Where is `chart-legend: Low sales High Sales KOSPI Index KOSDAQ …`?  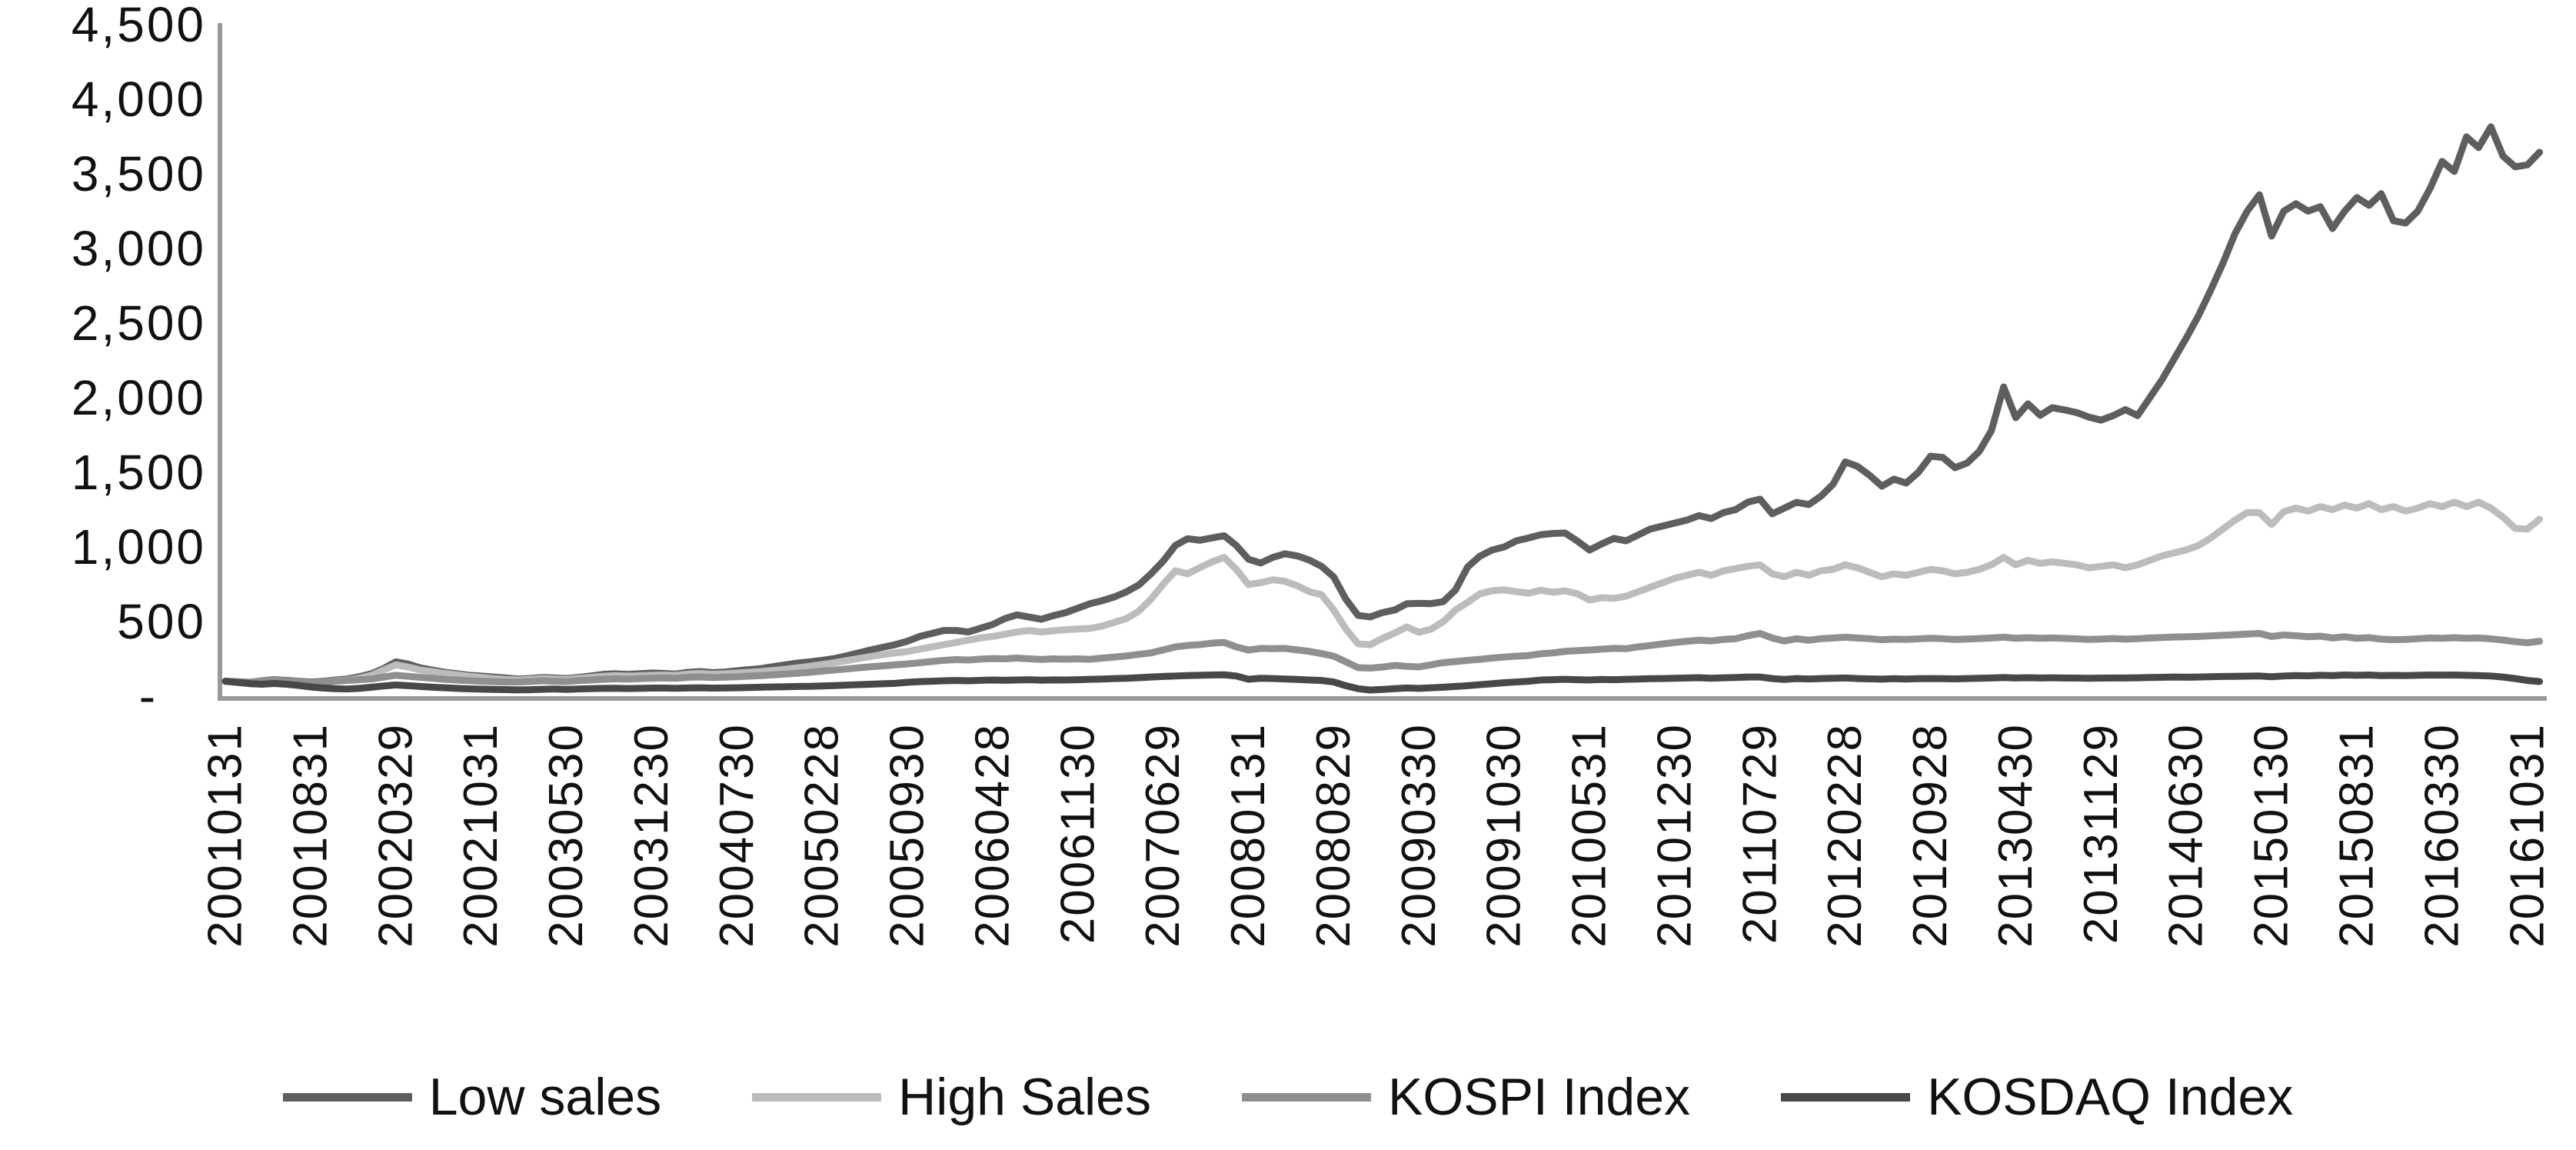 chart-legend: Low sales High Sales KOSPI Index KOSDAQ … is located at coordinates (1288, 1097).